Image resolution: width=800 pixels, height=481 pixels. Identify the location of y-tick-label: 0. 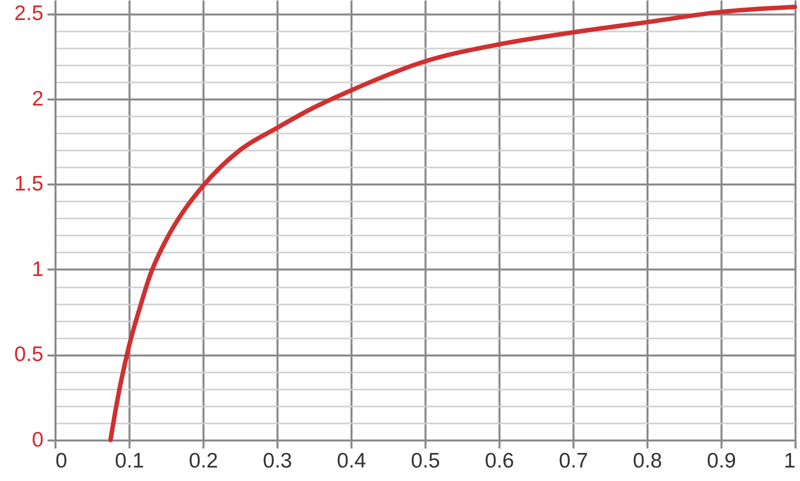
(38, 440).